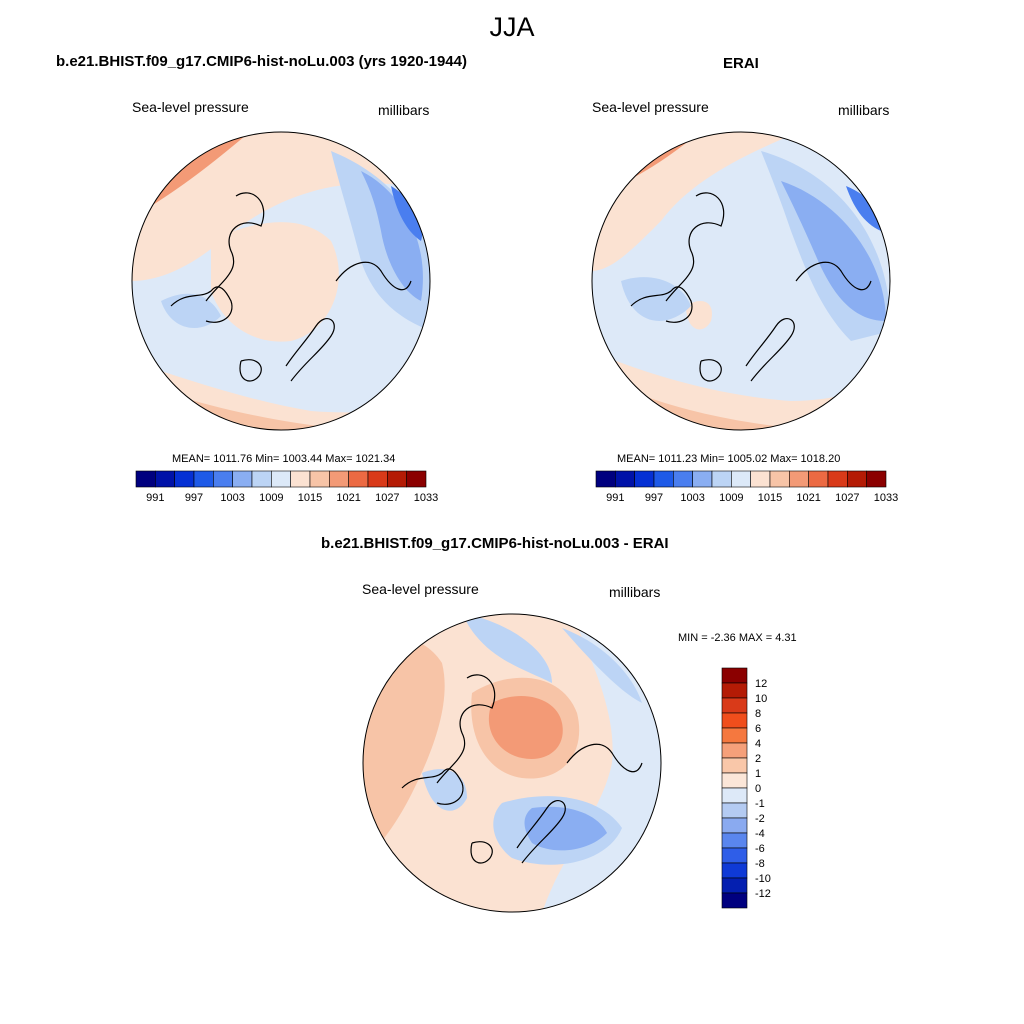  Describe the element at coordinates (758, 714) in the screenshot. I see `colorbar-3-tick-label: 8` at that location.